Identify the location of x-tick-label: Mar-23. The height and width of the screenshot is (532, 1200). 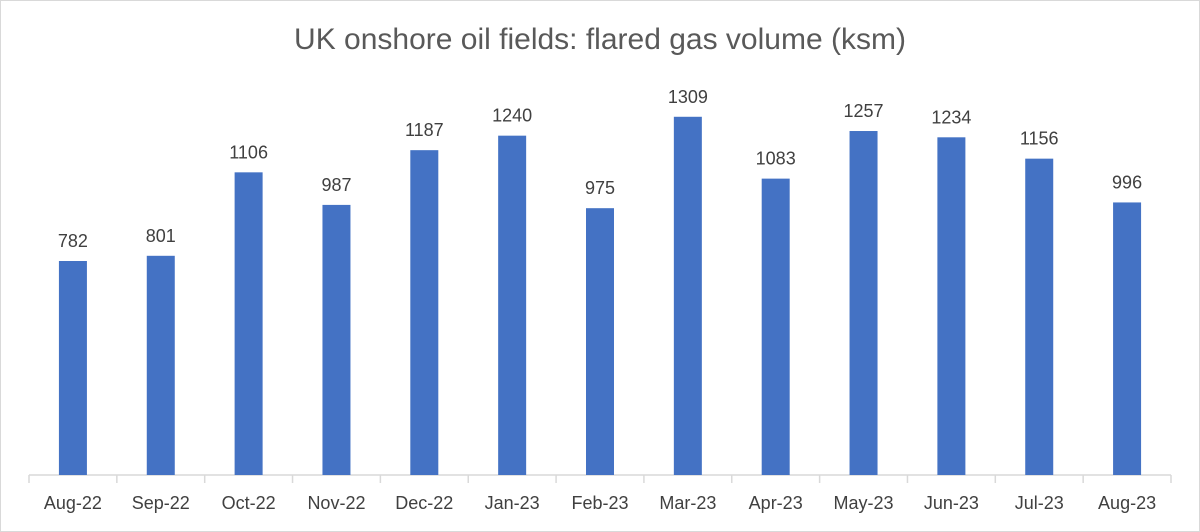
(687, 503).